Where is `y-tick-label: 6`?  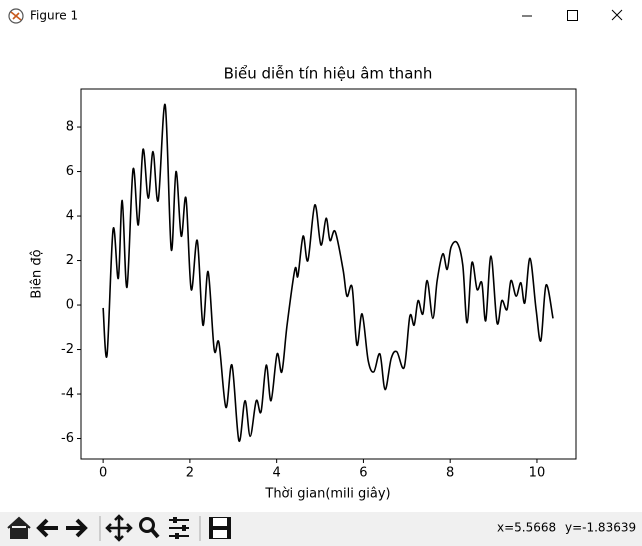
y-tick-label: 6 is located at coordinates (70, 171).